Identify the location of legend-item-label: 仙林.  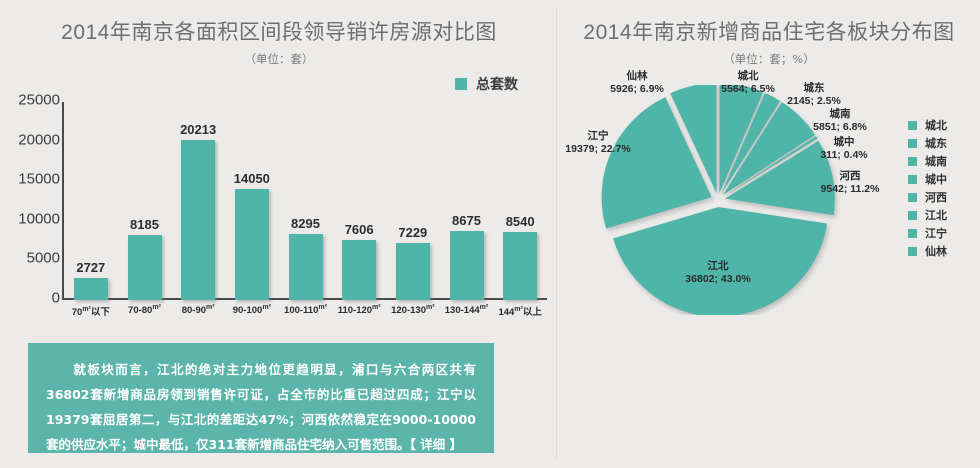
(936, 251).